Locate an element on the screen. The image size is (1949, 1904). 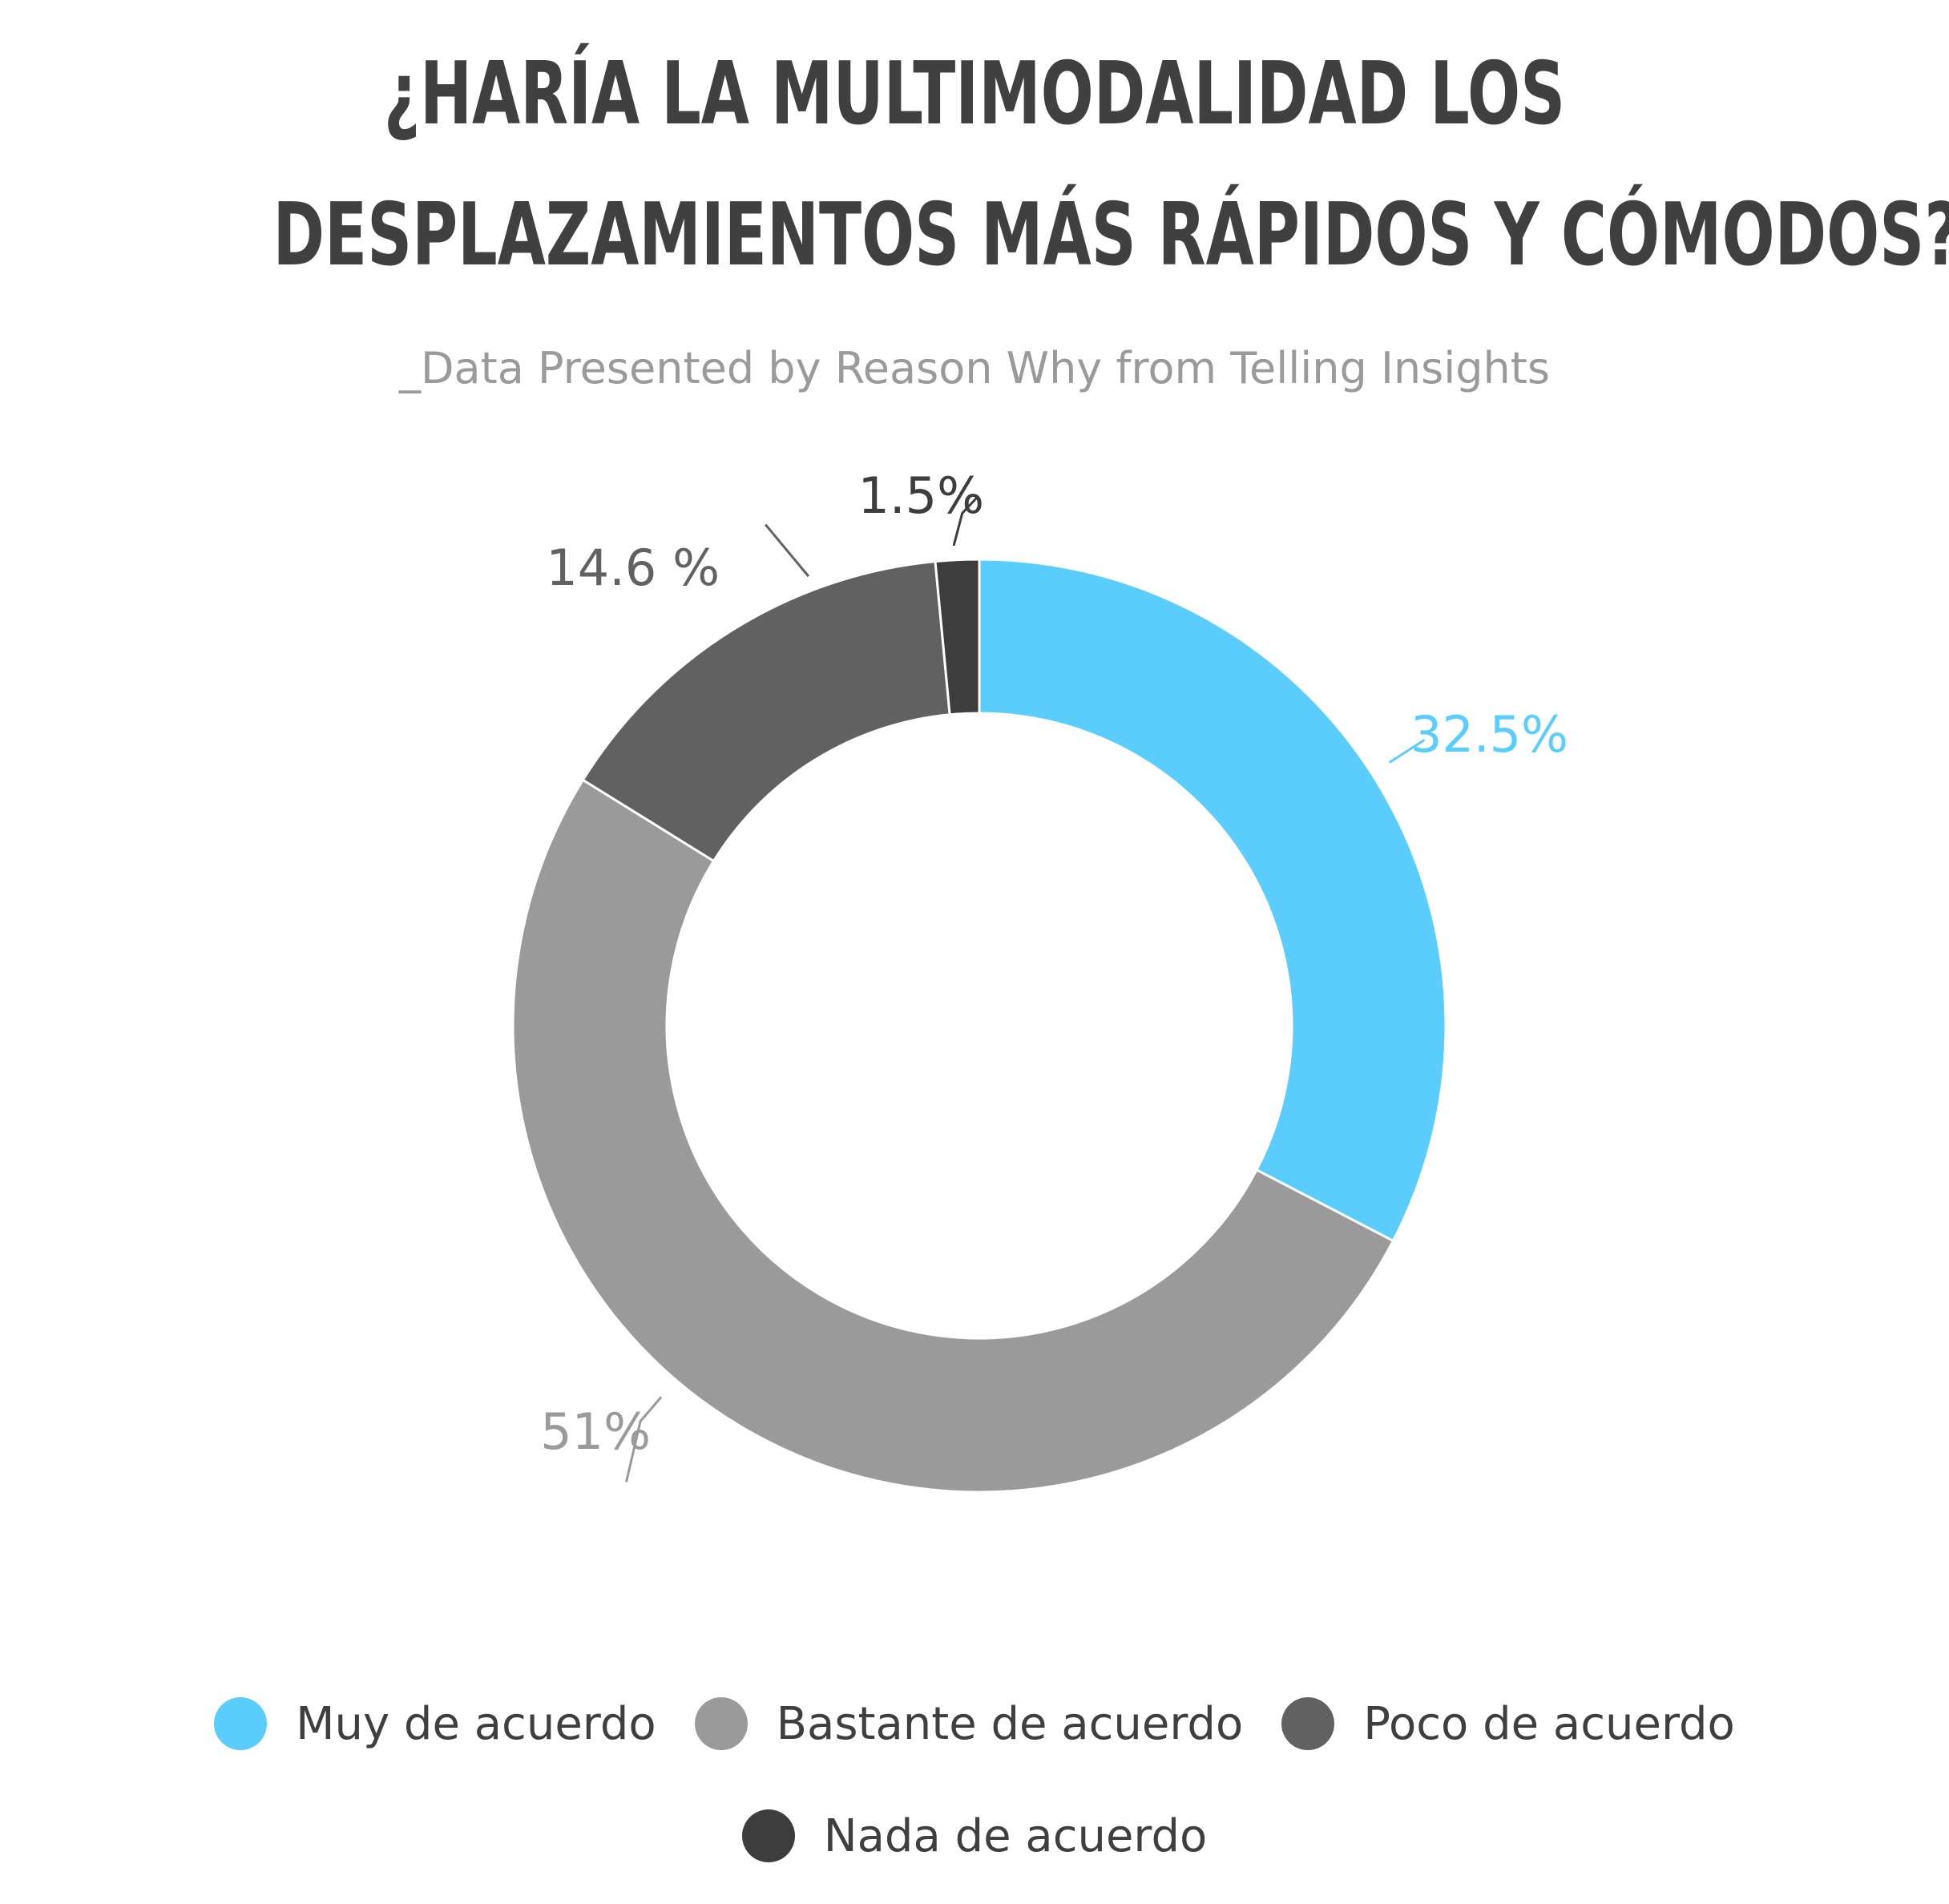
legend-swatch-poco-de-acuerdo is located at coordinates (1308, 1724).